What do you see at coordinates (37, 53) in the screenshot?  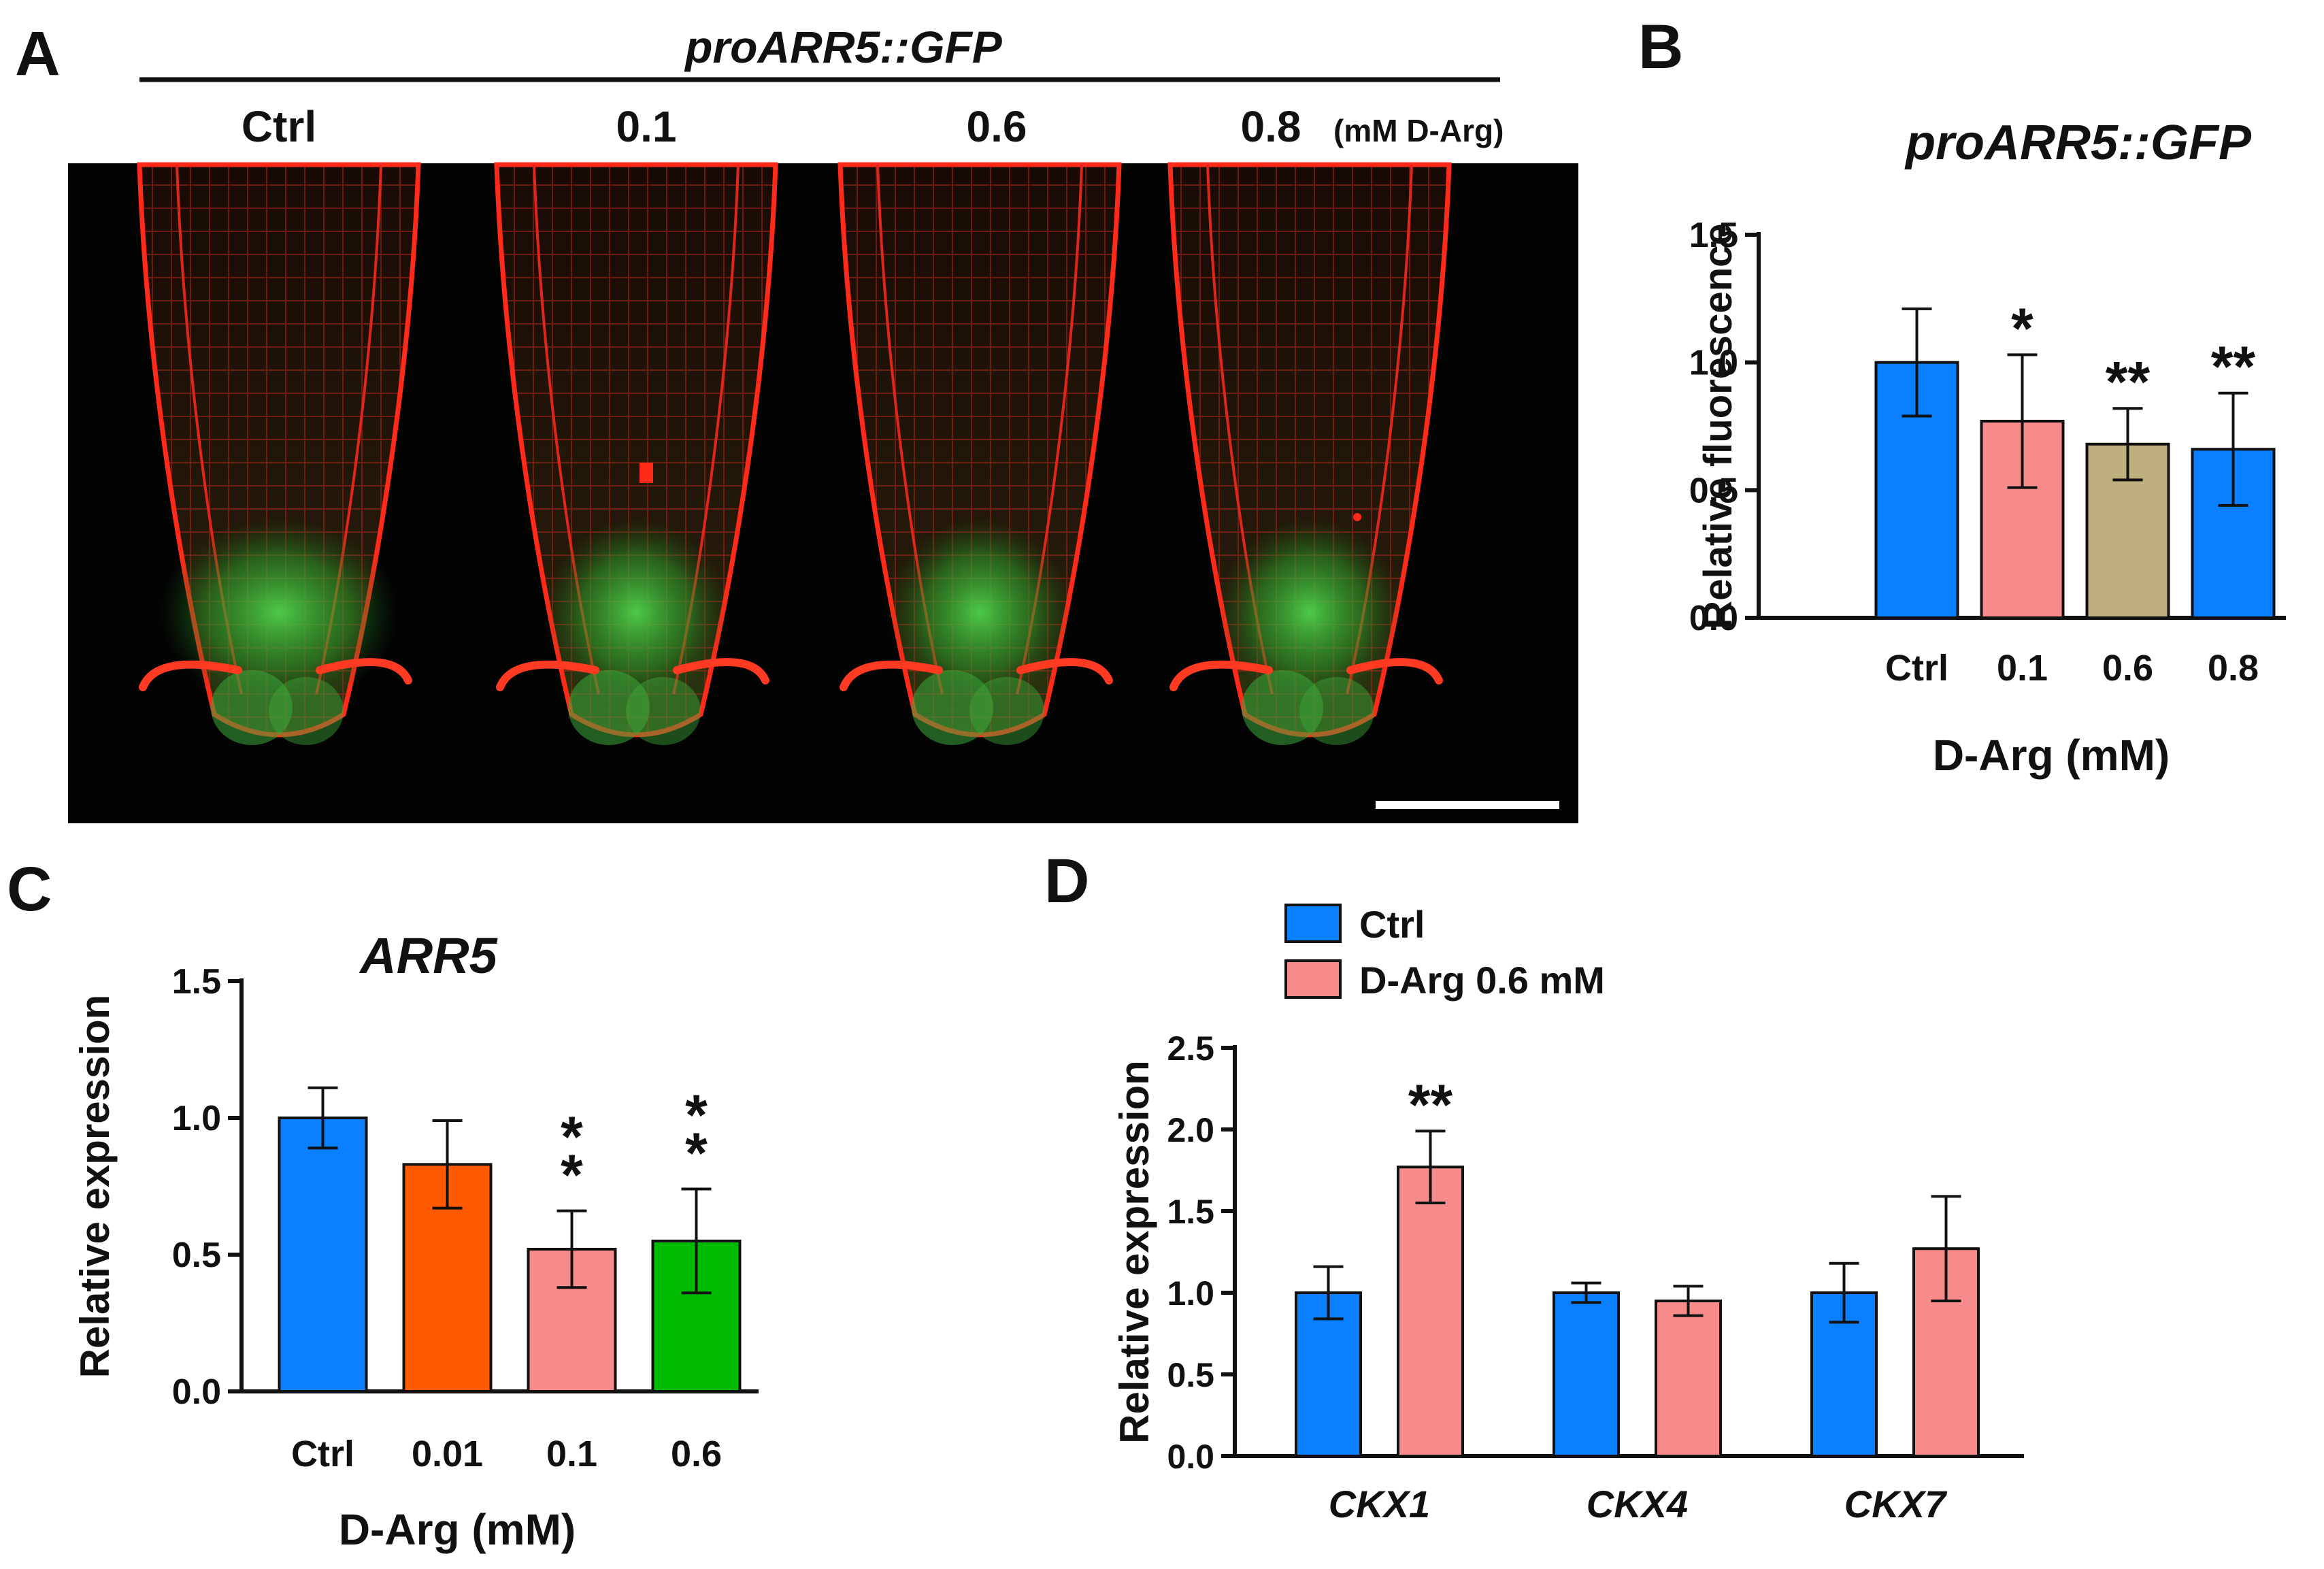 I see `panel-a-letter: A` at bounding box center [37, 53].